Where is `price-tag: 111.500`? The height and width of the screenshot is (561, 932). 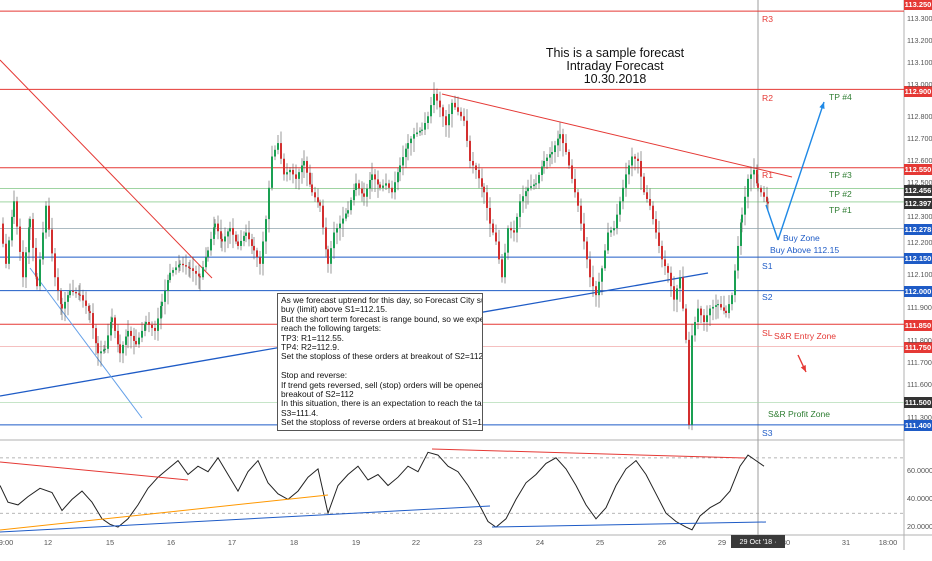
price-tag: 111.500 is located at coordinates (918, 402).